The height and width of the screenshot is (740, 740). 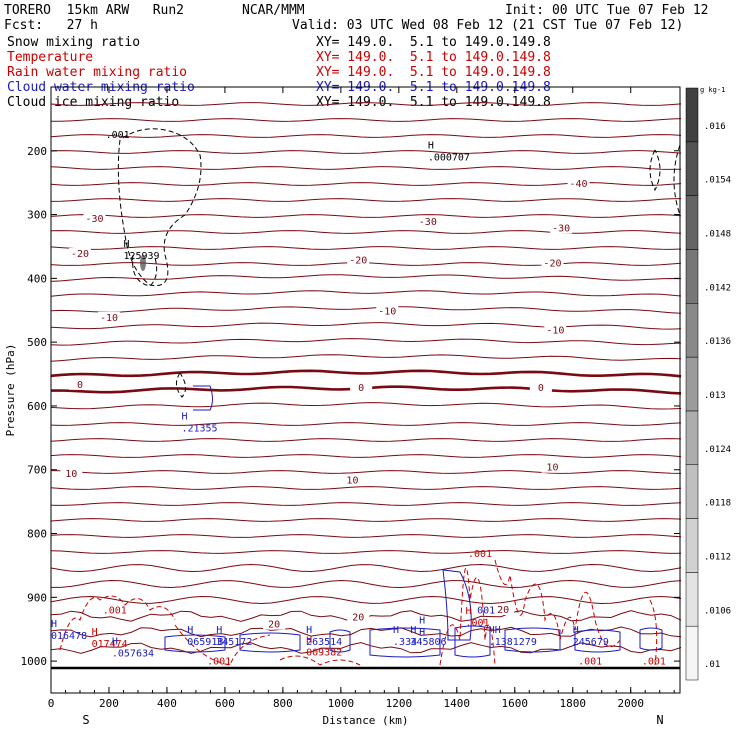 What do you see at coordinates (133, 654) in the screenshot?
I see `maximum-value-label: .057634` at bounding box center [133, 654].